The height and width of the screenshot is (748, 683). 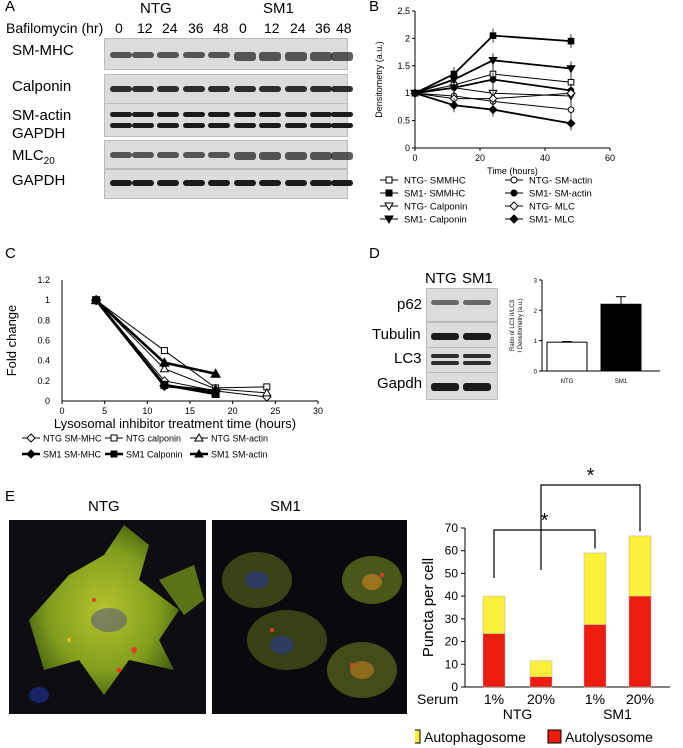 What do you see at coordinates (374, 253) in the screenshot?
I see `panel-d-label: D` at bounding box center [374, 253].